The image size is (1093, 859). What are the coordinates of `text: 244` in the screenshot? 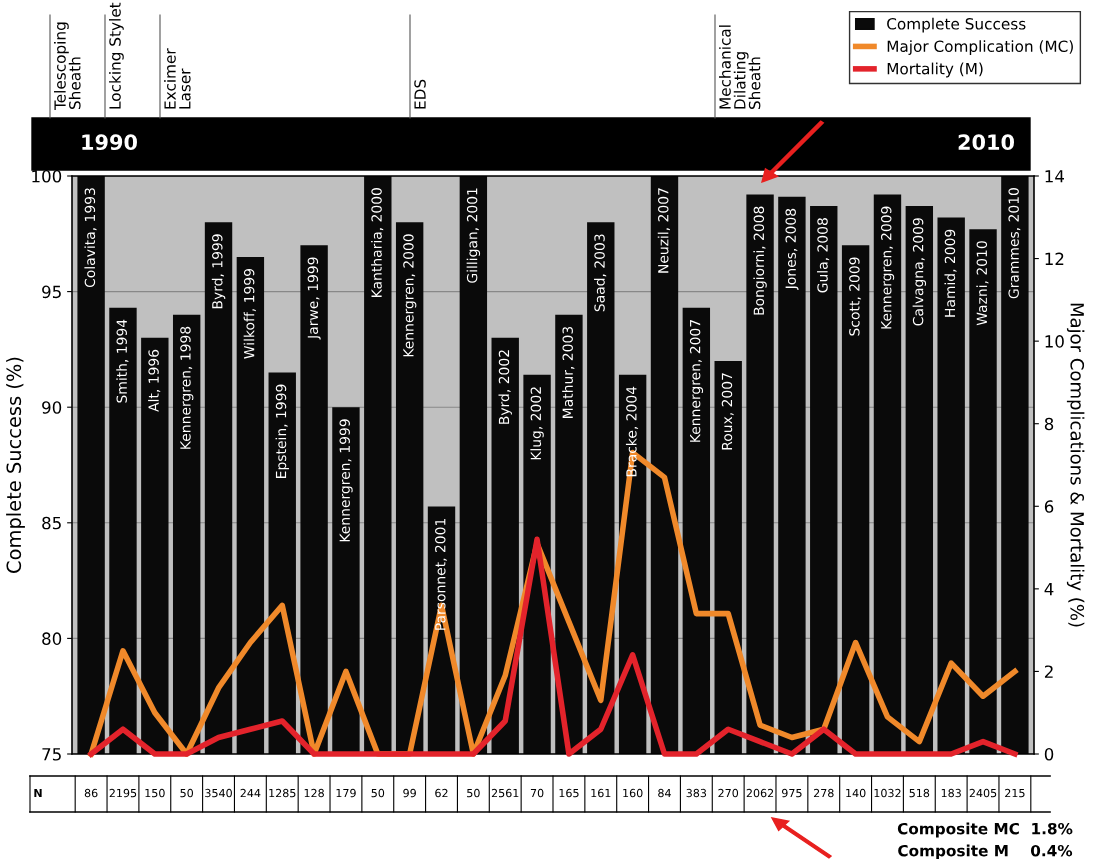 It's located at (250, 793).